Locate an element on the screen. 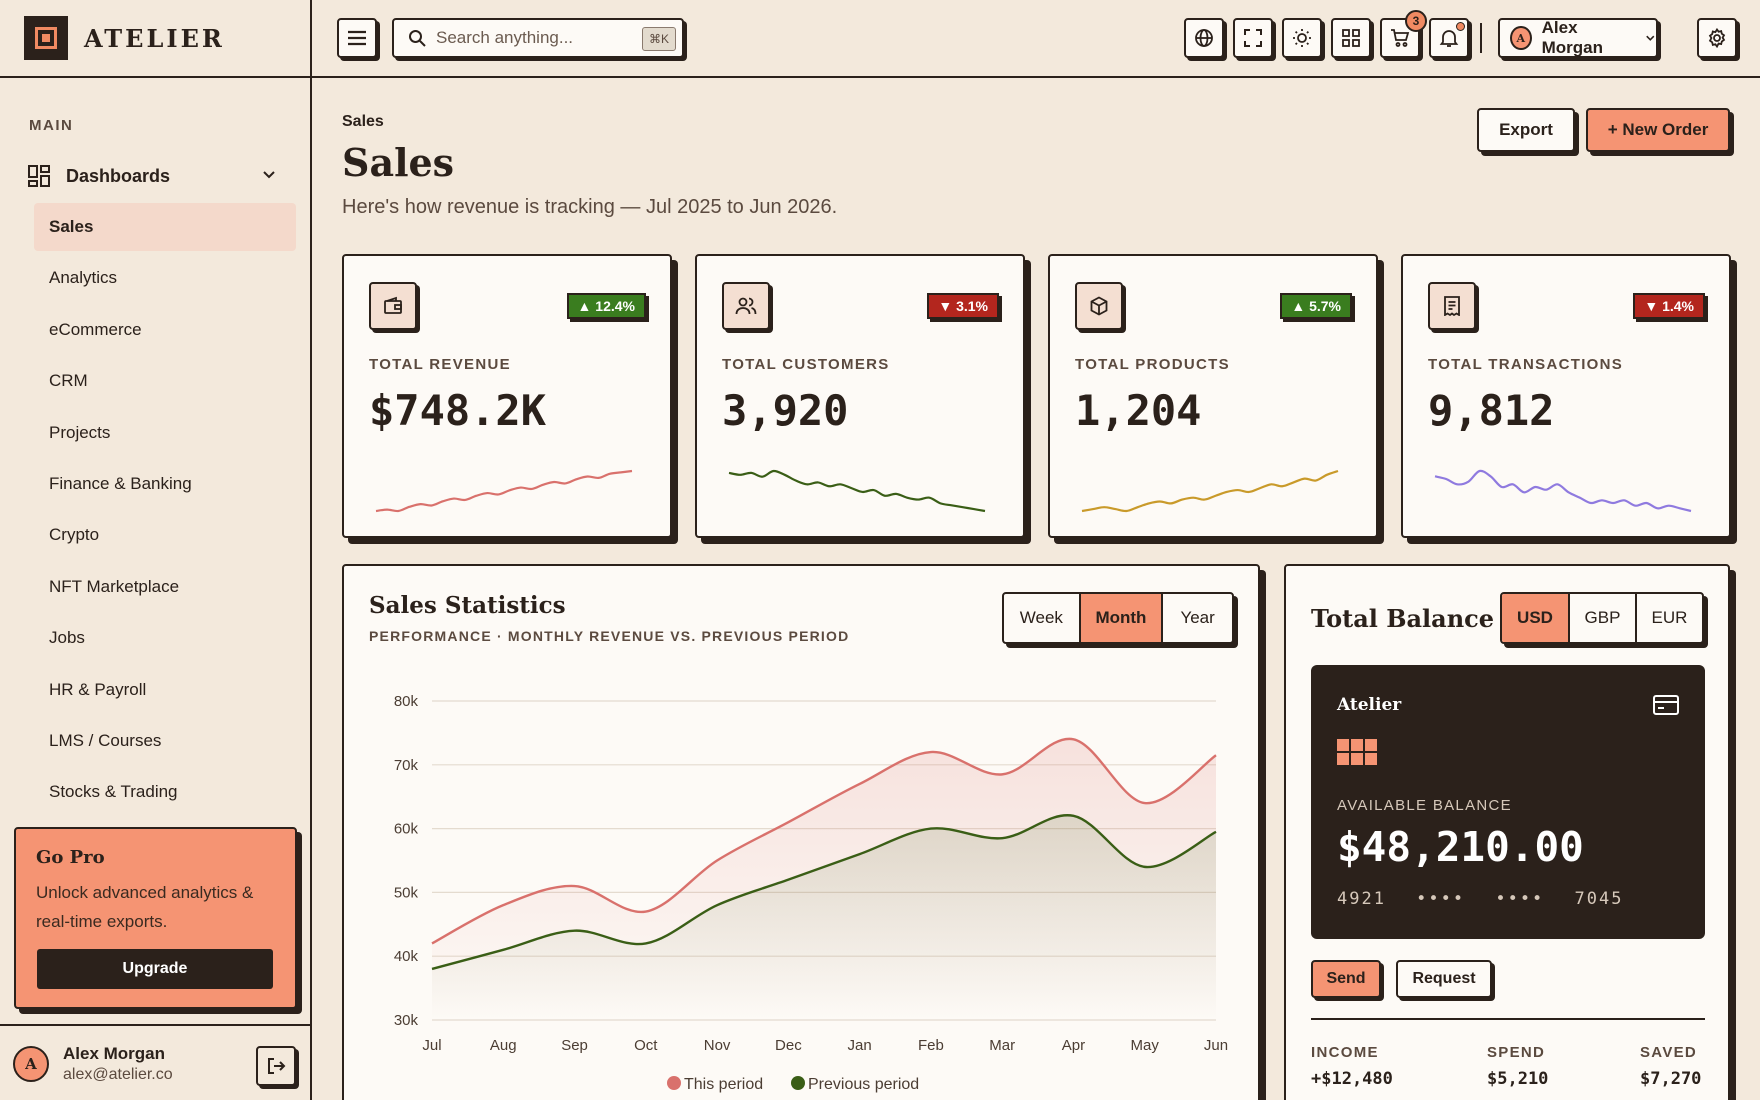  kpi-card-transactions: ▼ 1.4% TOTAL TRANSACTIONS 9,812 is located at coordinates (1566, 396).